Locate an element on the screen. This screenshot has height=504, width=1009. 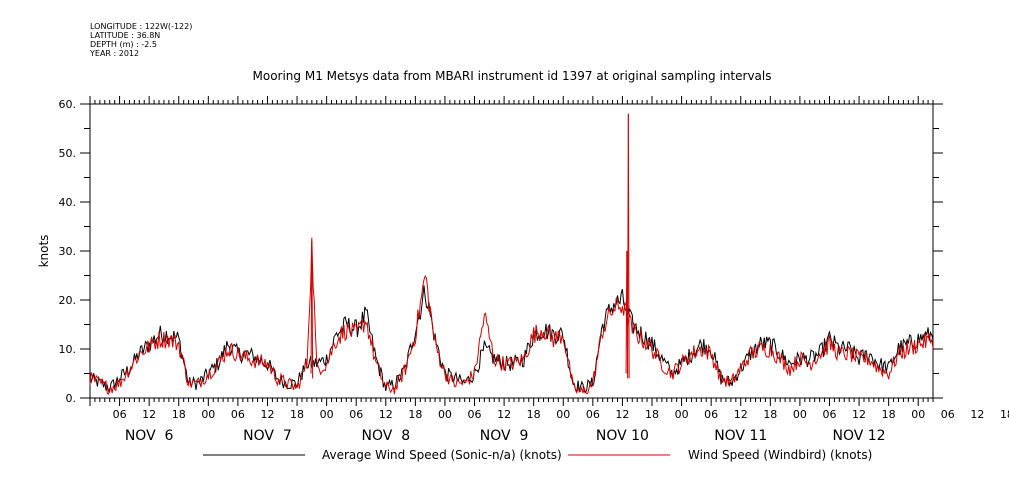
x-date-label: NOV 11 is located at coordinates (740, 436).